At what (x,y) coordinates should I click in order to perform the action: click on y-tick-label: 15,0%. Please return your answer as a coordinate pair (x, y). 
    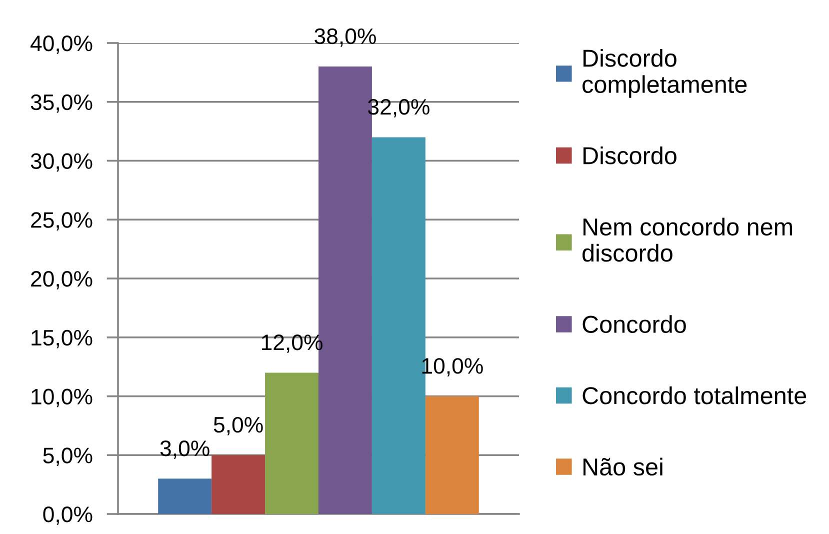
    Looking at the image, I should click on (62, 339).